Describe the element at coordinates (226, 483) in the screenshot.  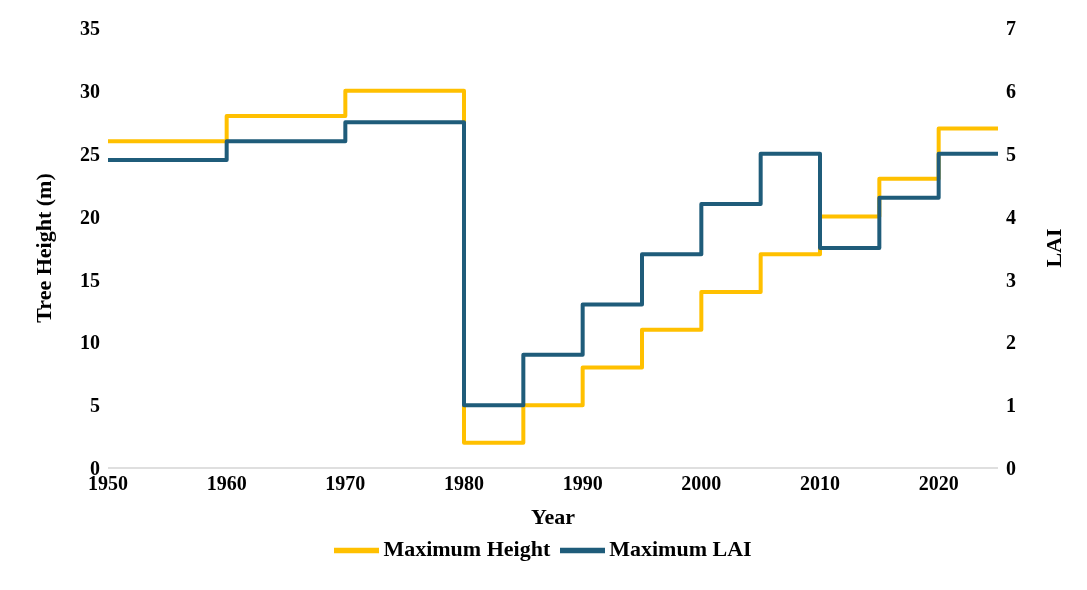
I see `x-tick-label: 1960` at that location.